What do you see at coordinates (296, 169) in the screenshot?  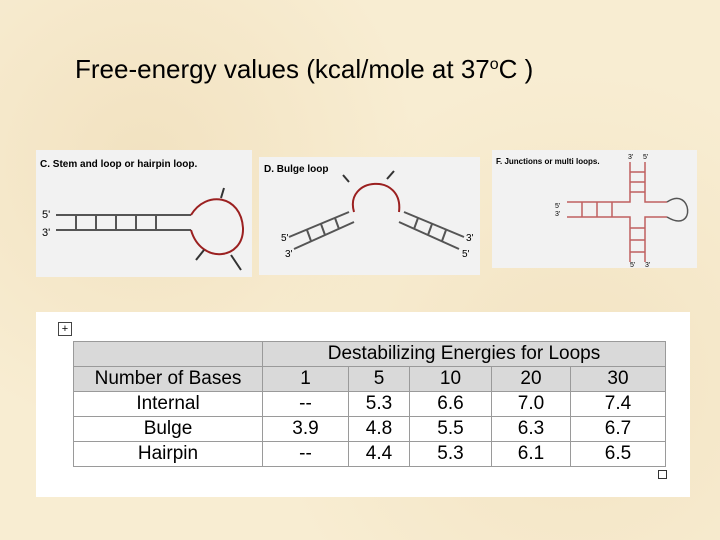 I see `panel-caption: D. Bulge loop` at bounding box center [296, 169].